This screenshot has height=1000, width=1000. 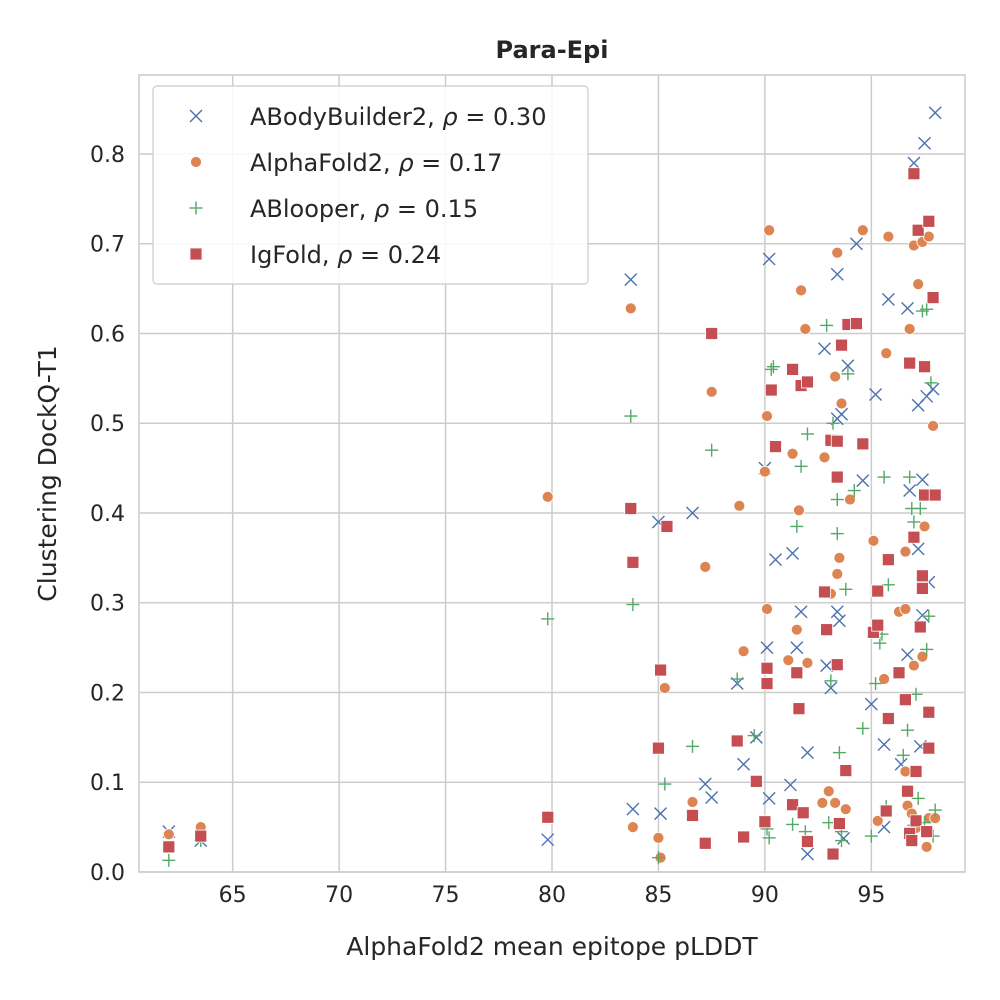 I want to click on x-tick-label: 65, so click(x=233, y=895).